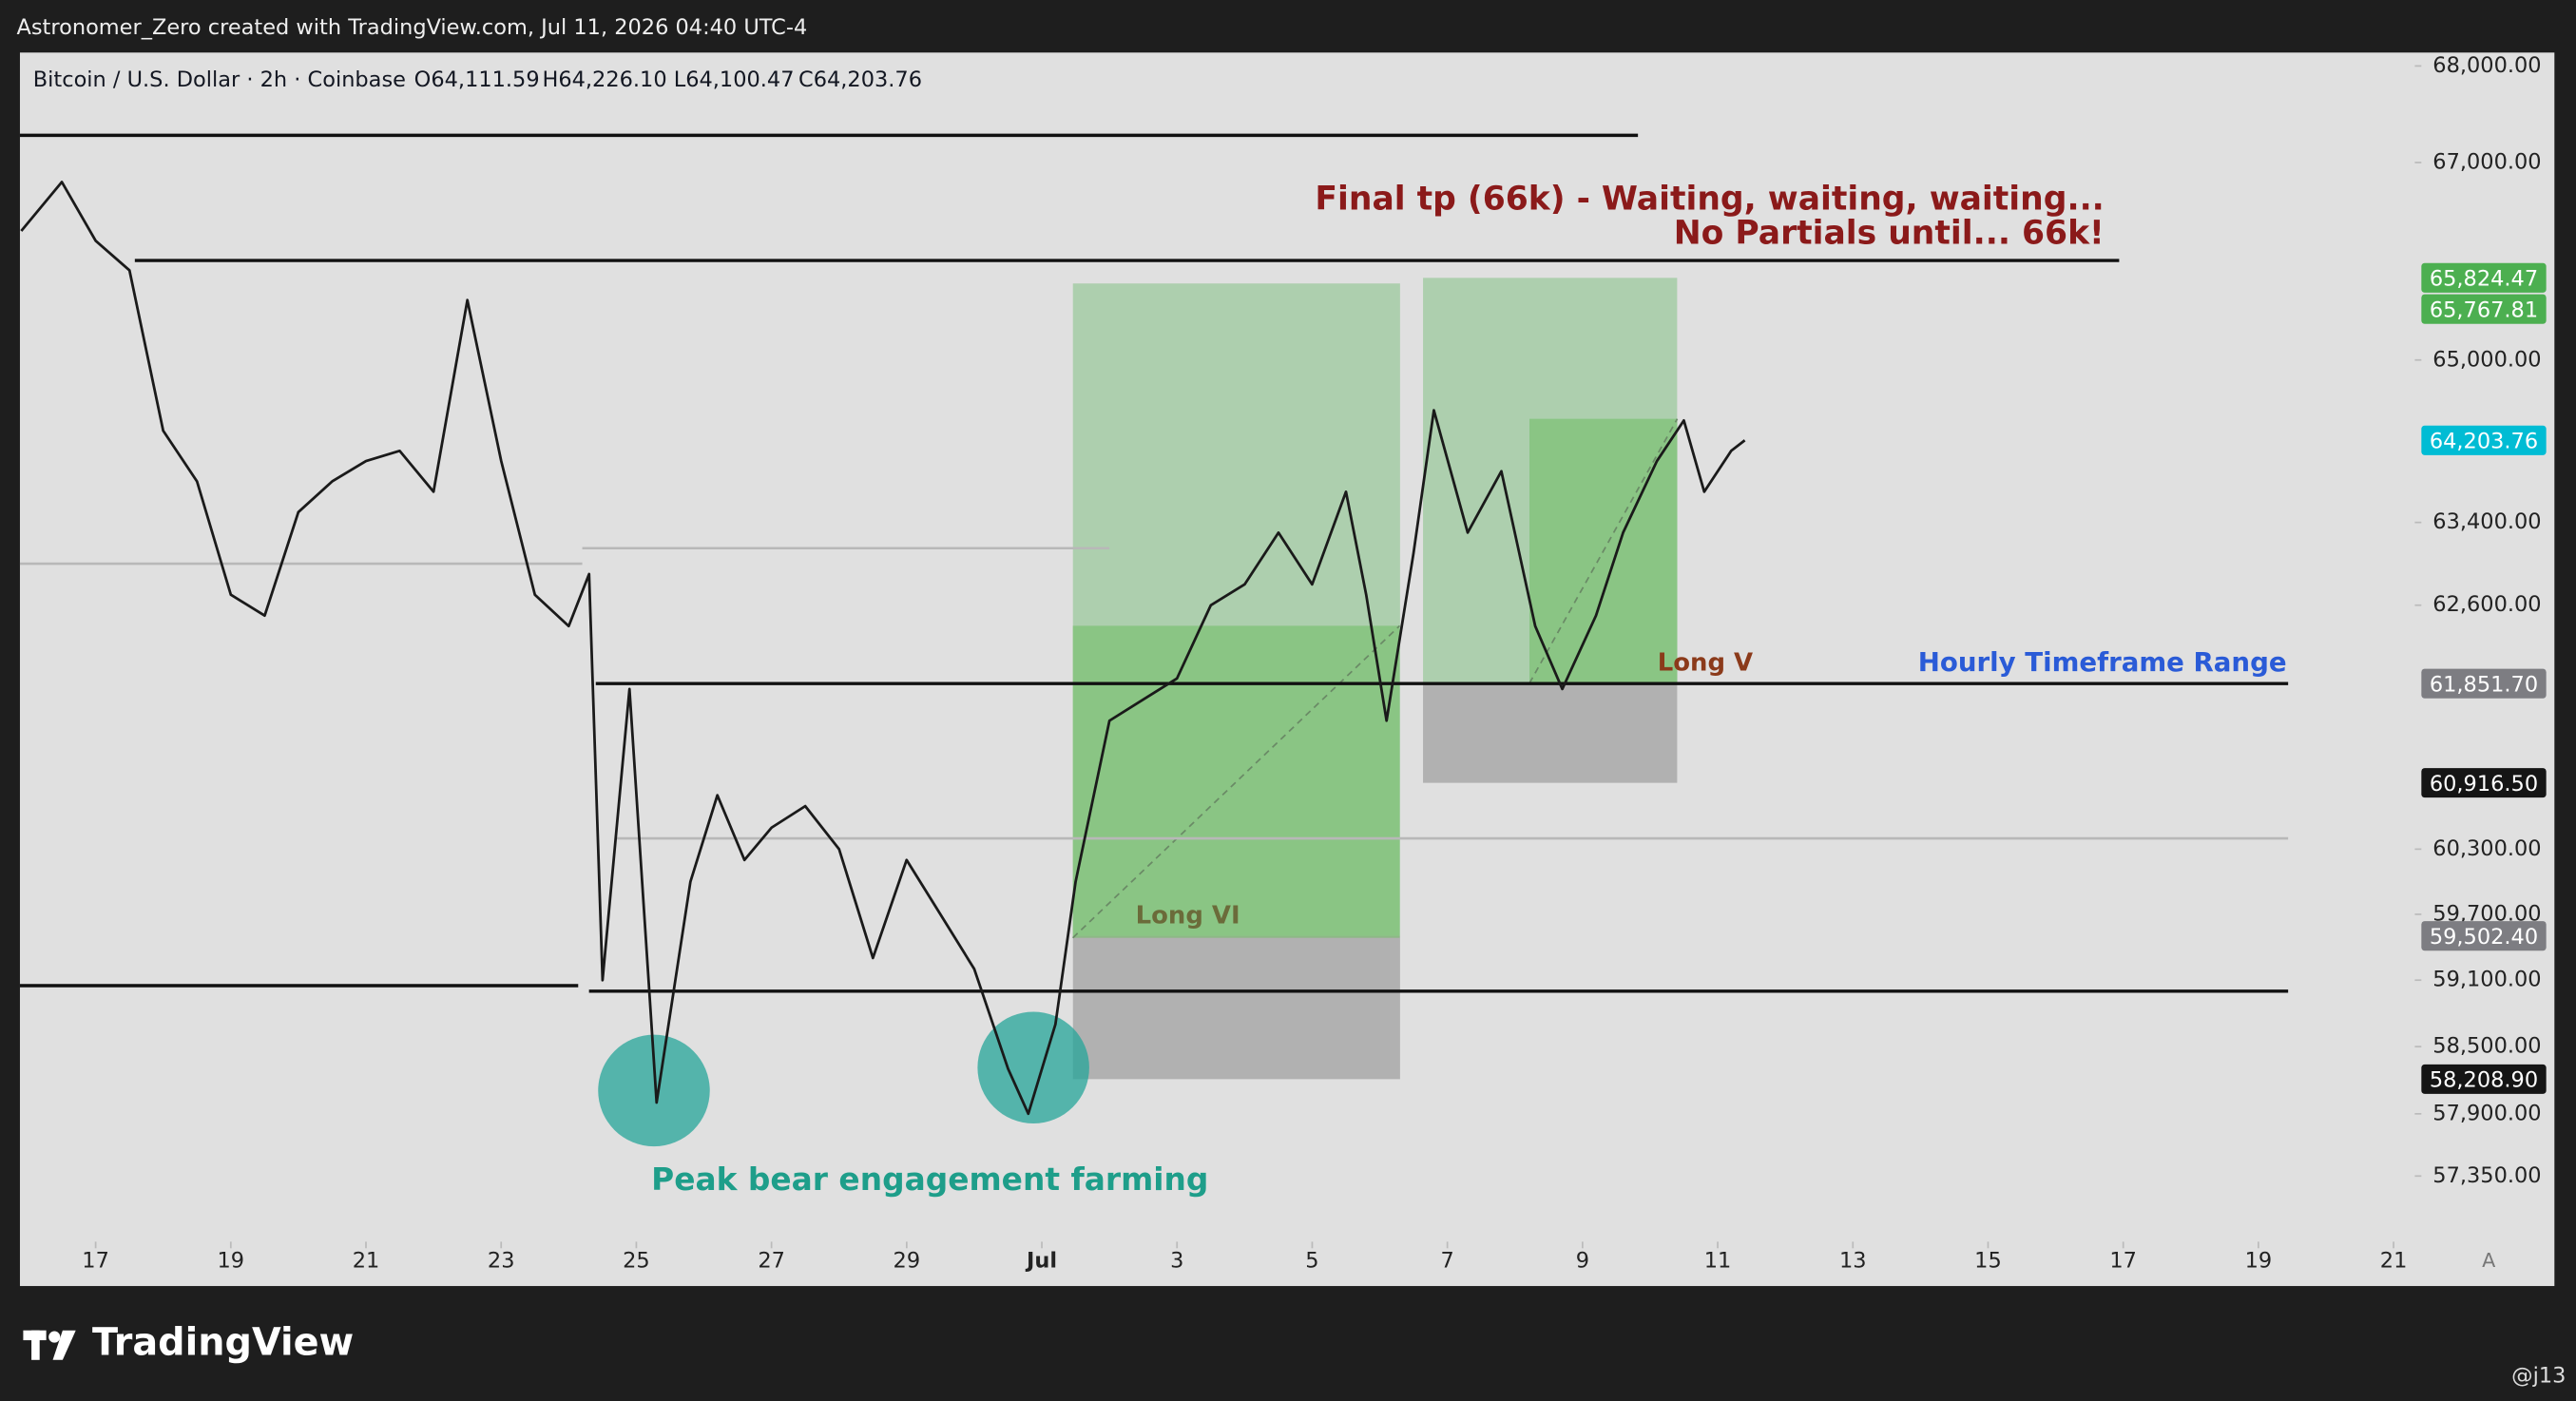 This screenshot has height=1401, width=2576. Describe the element at coordinates (1890, 234) in the screenshot. I see `annotation: No Partials until... 66k!` at that location.